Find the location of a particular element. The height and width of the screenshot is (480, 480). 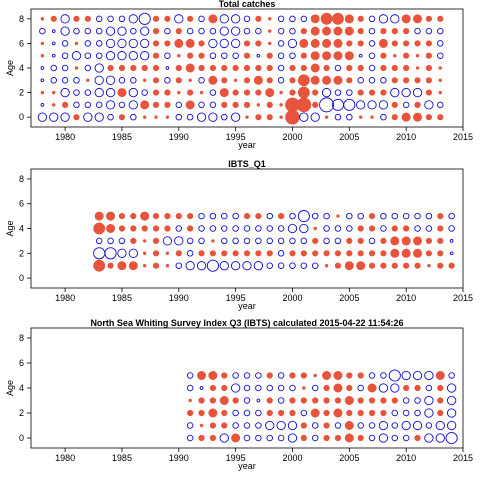

x-tick-label: 1980 is located at coordinates (65, 137).